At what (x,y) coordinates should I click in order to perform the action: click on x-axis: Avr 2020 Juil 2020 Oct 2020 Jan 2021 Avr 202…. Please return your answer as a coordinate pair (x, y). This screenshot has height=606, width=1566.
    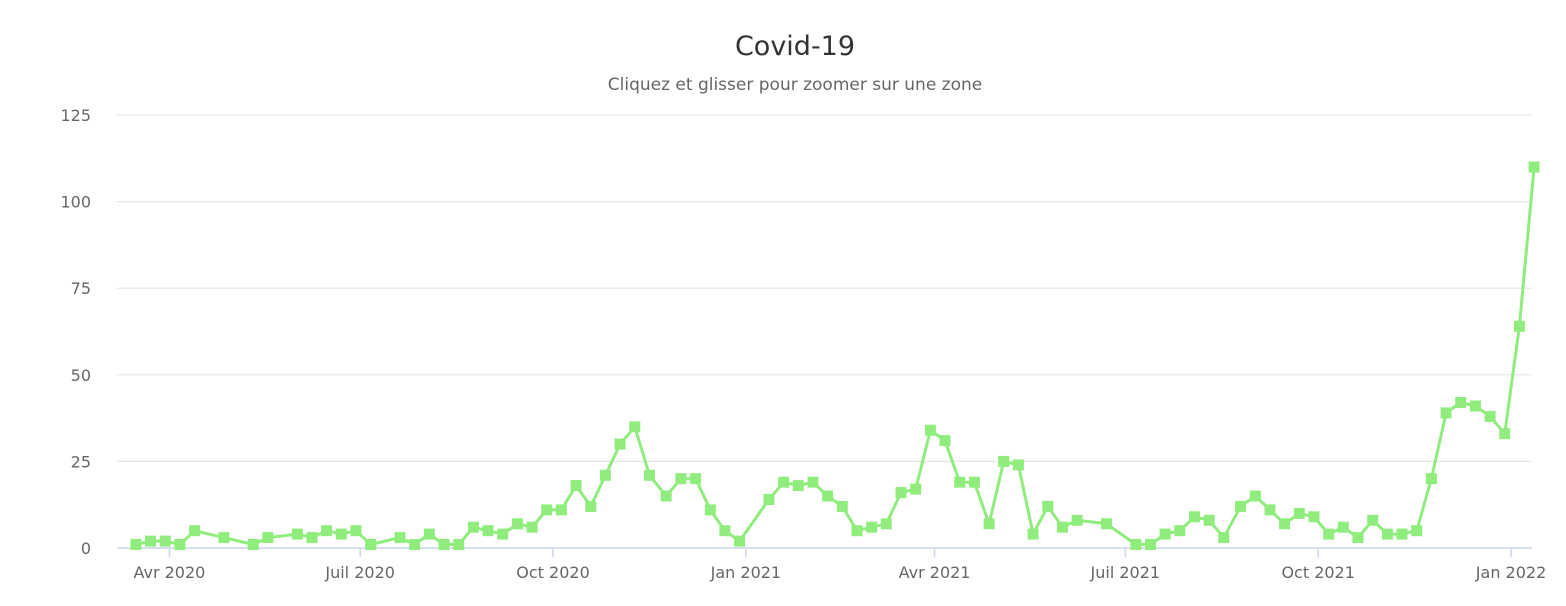
    Looking at the image, I should click on (831, 564).